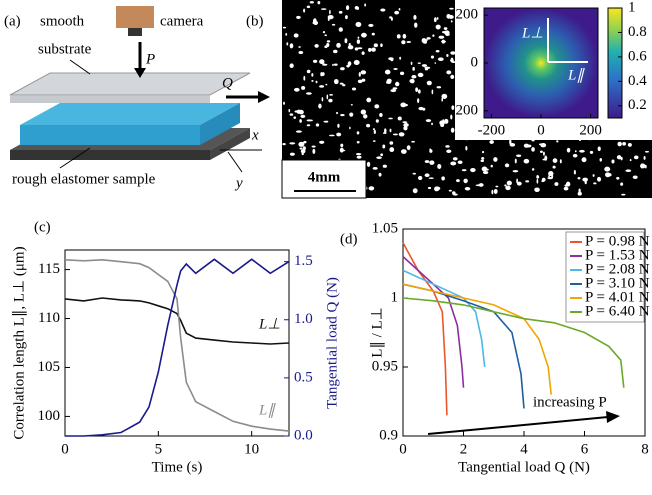 This screenshot has height=495, width=652. Describe the element at coordinates (385, 228) in the screenshot. I see `y-tick-label: 1.05` at that location.